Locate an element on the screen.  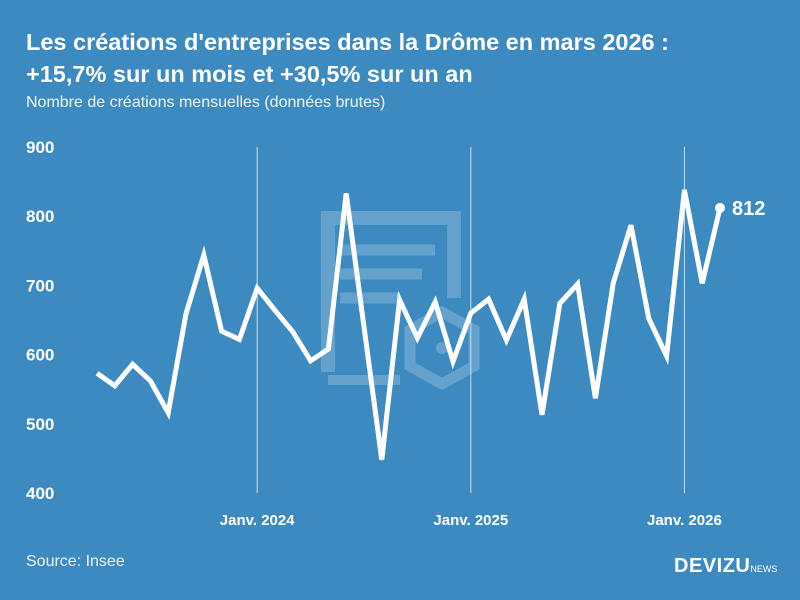
y-tick-label: 400 is located at coordinates (40, 493).